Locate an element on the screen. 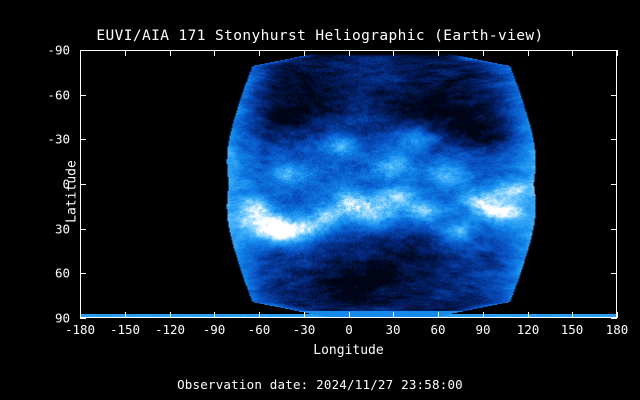 The width and height of the screenshot is (640, 400). x-axis-tick-label: -60 is located at coordinates (259, 329).